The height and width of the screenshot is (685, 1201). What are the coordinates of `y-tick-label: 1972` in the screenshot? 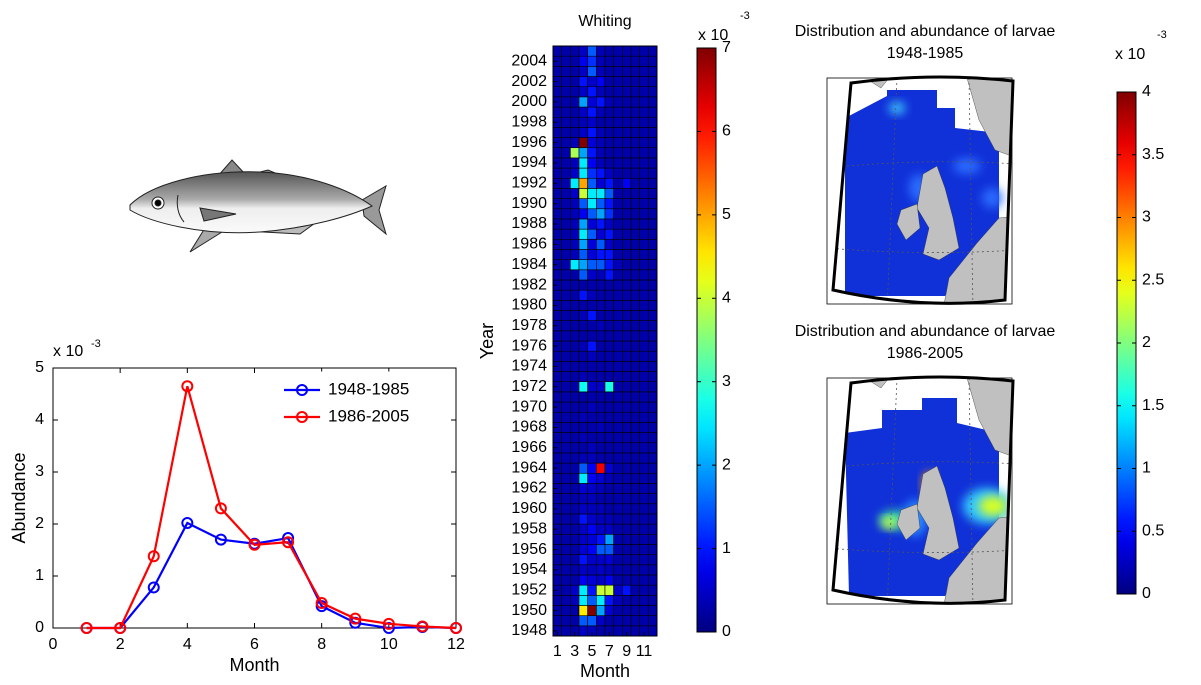 It's located at (529, 386).